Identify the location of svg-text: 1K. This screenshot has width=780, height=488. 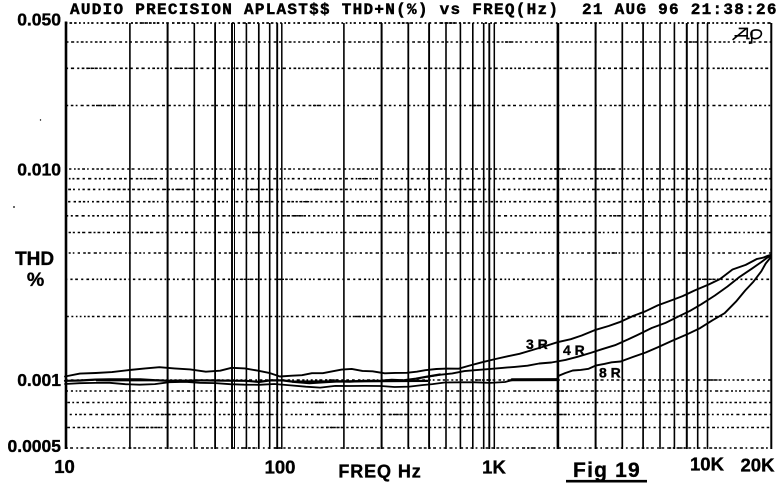
(494, 467).